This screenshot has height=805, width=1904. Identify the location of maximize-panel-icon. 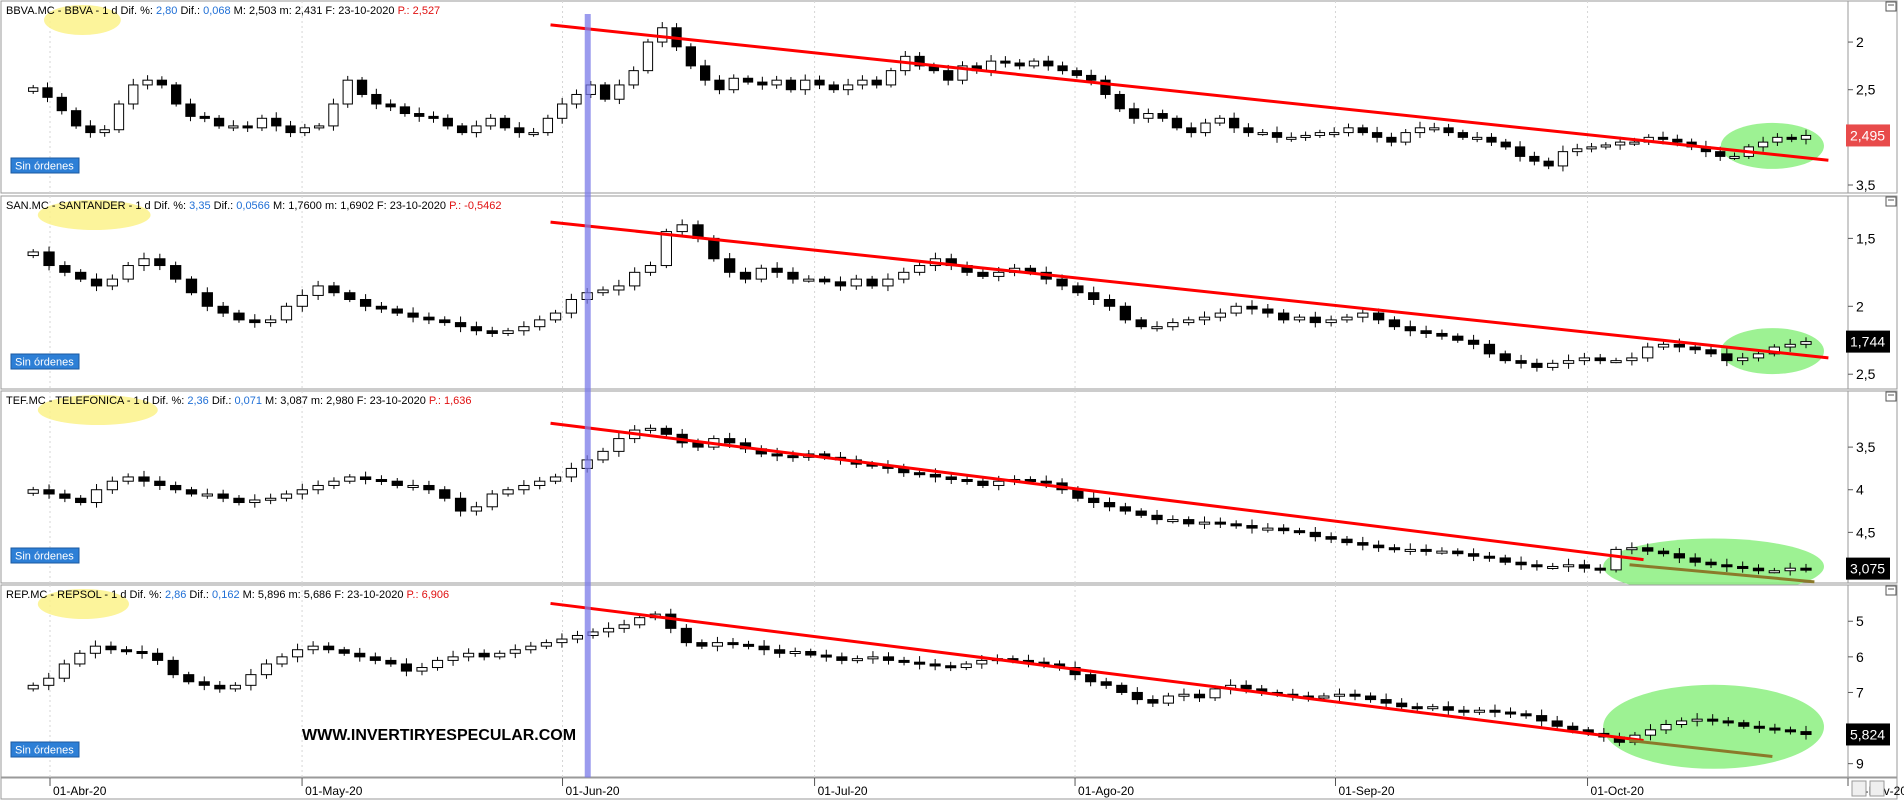
(1891, 201).